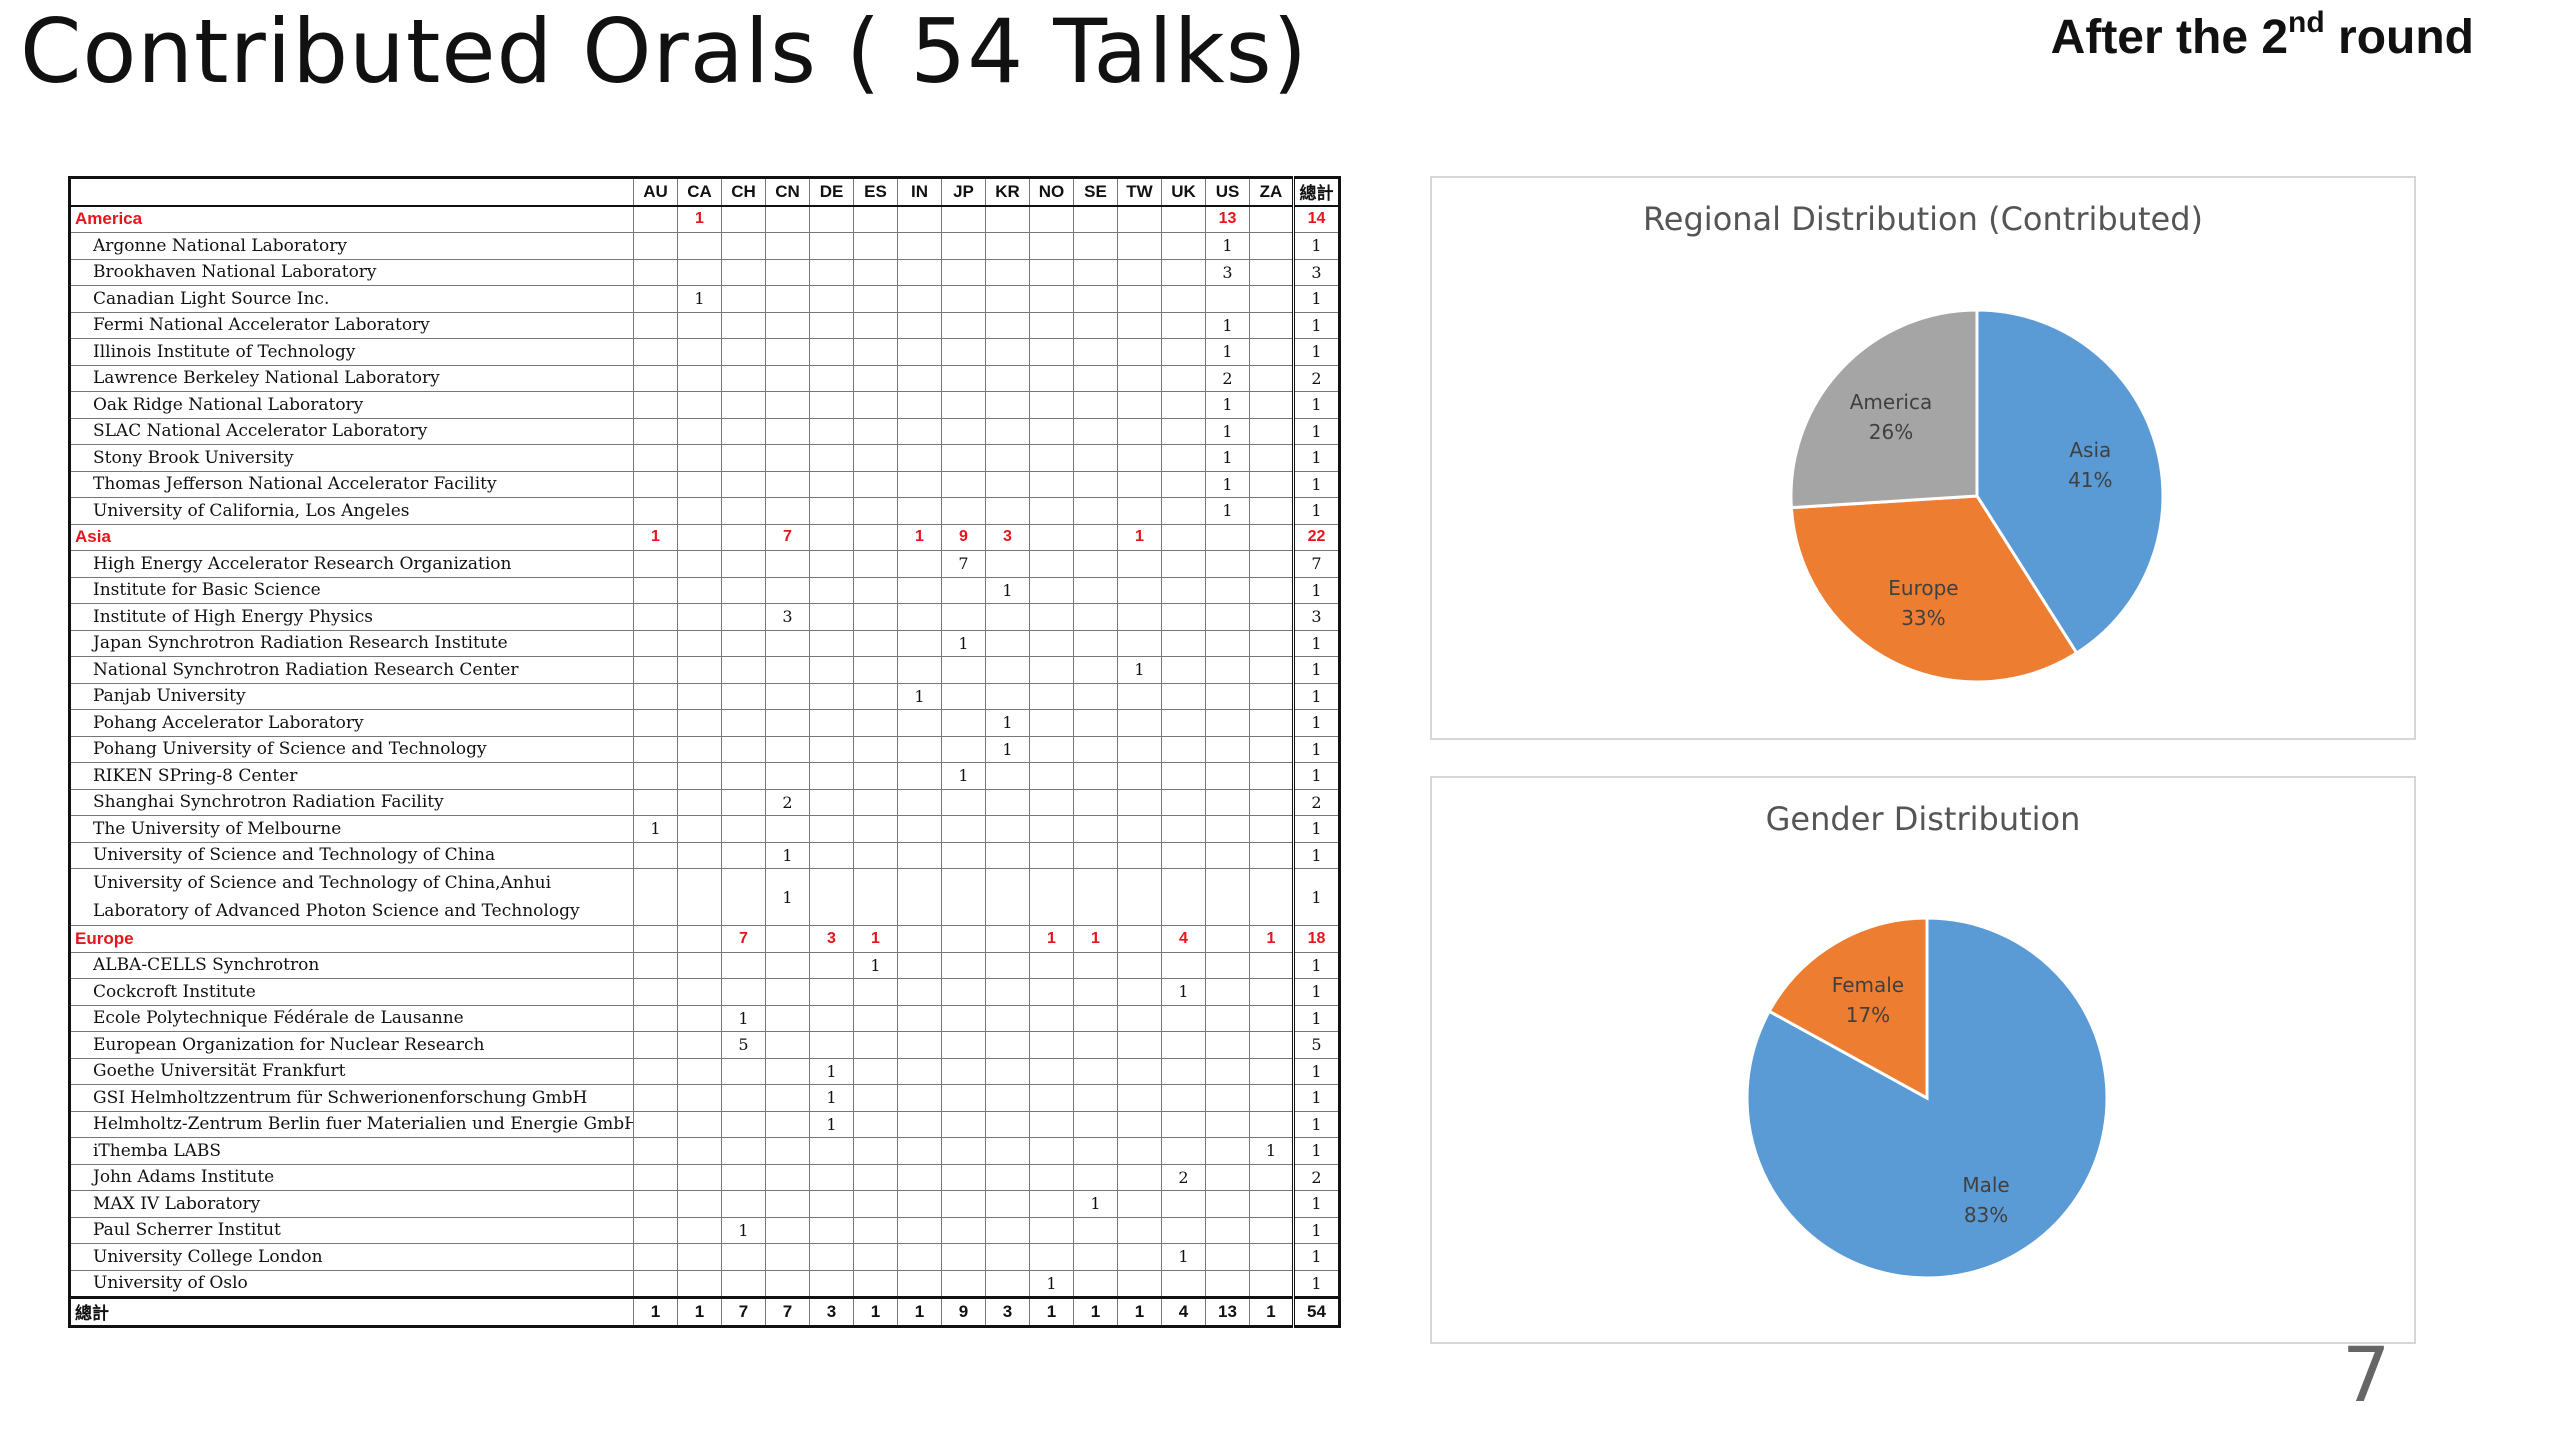 The image size is (2560, 1440). Describe the element at coordinates (919, 192) in the screenshot. I see `column-header-6: IN` at that location.